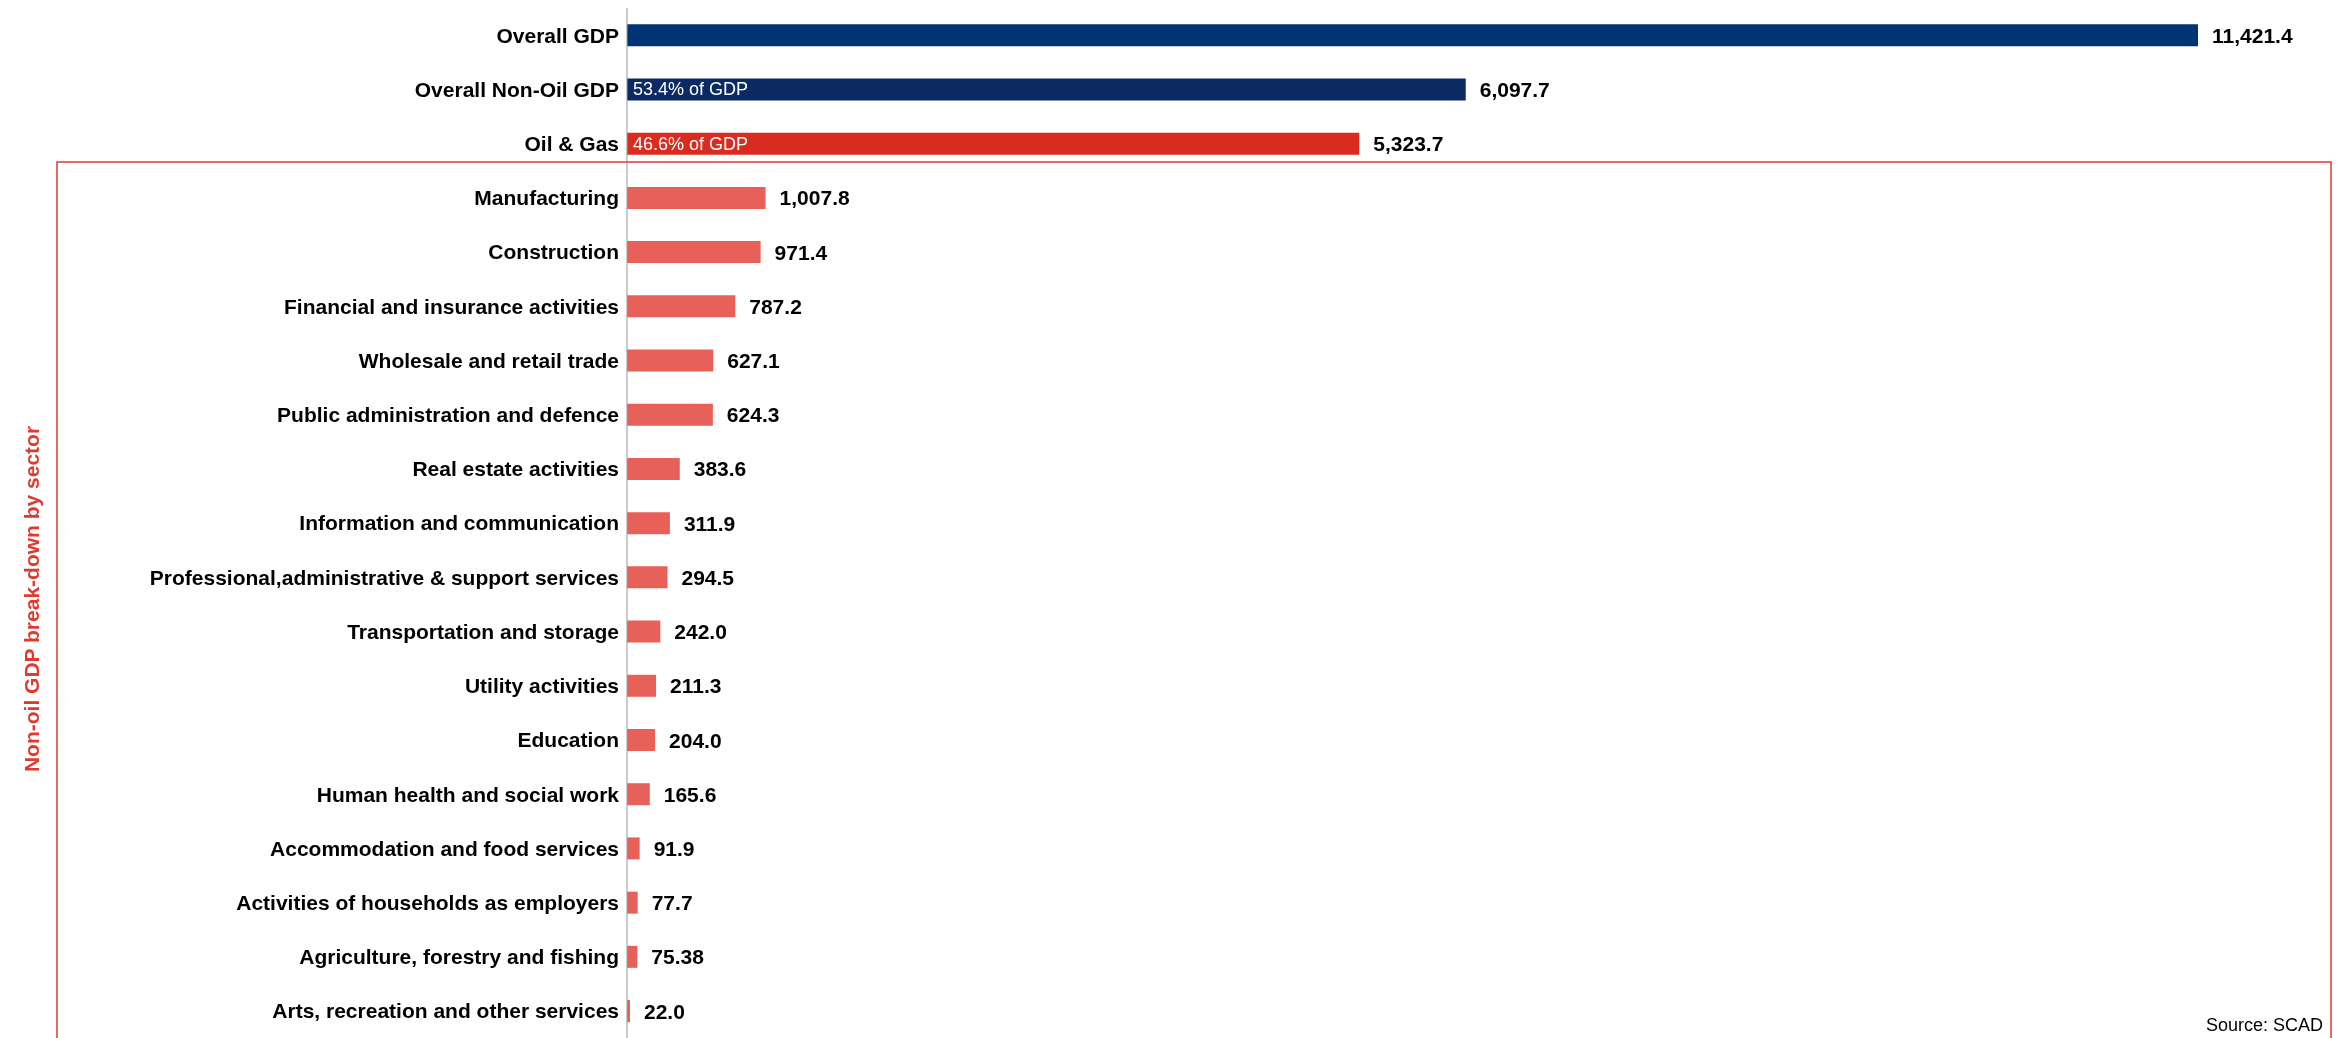  I want to click on data-label: 6,097.7, so click(1514, 89).